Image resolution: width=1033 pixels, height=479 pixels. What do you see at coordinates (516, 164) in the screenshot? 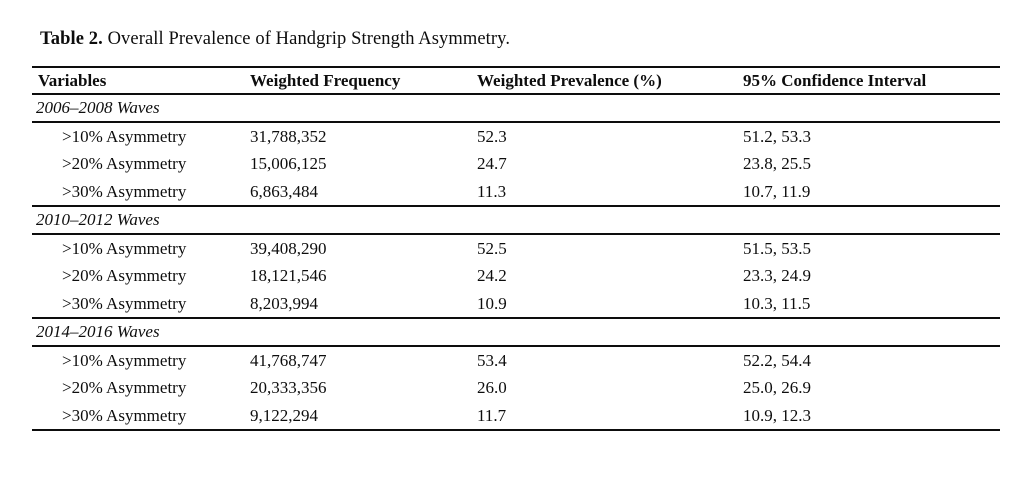
I see `table-row: >20% Asymmetry 15,006,125 24.7 23.8, 25.5` at bounding box center [516, 164].